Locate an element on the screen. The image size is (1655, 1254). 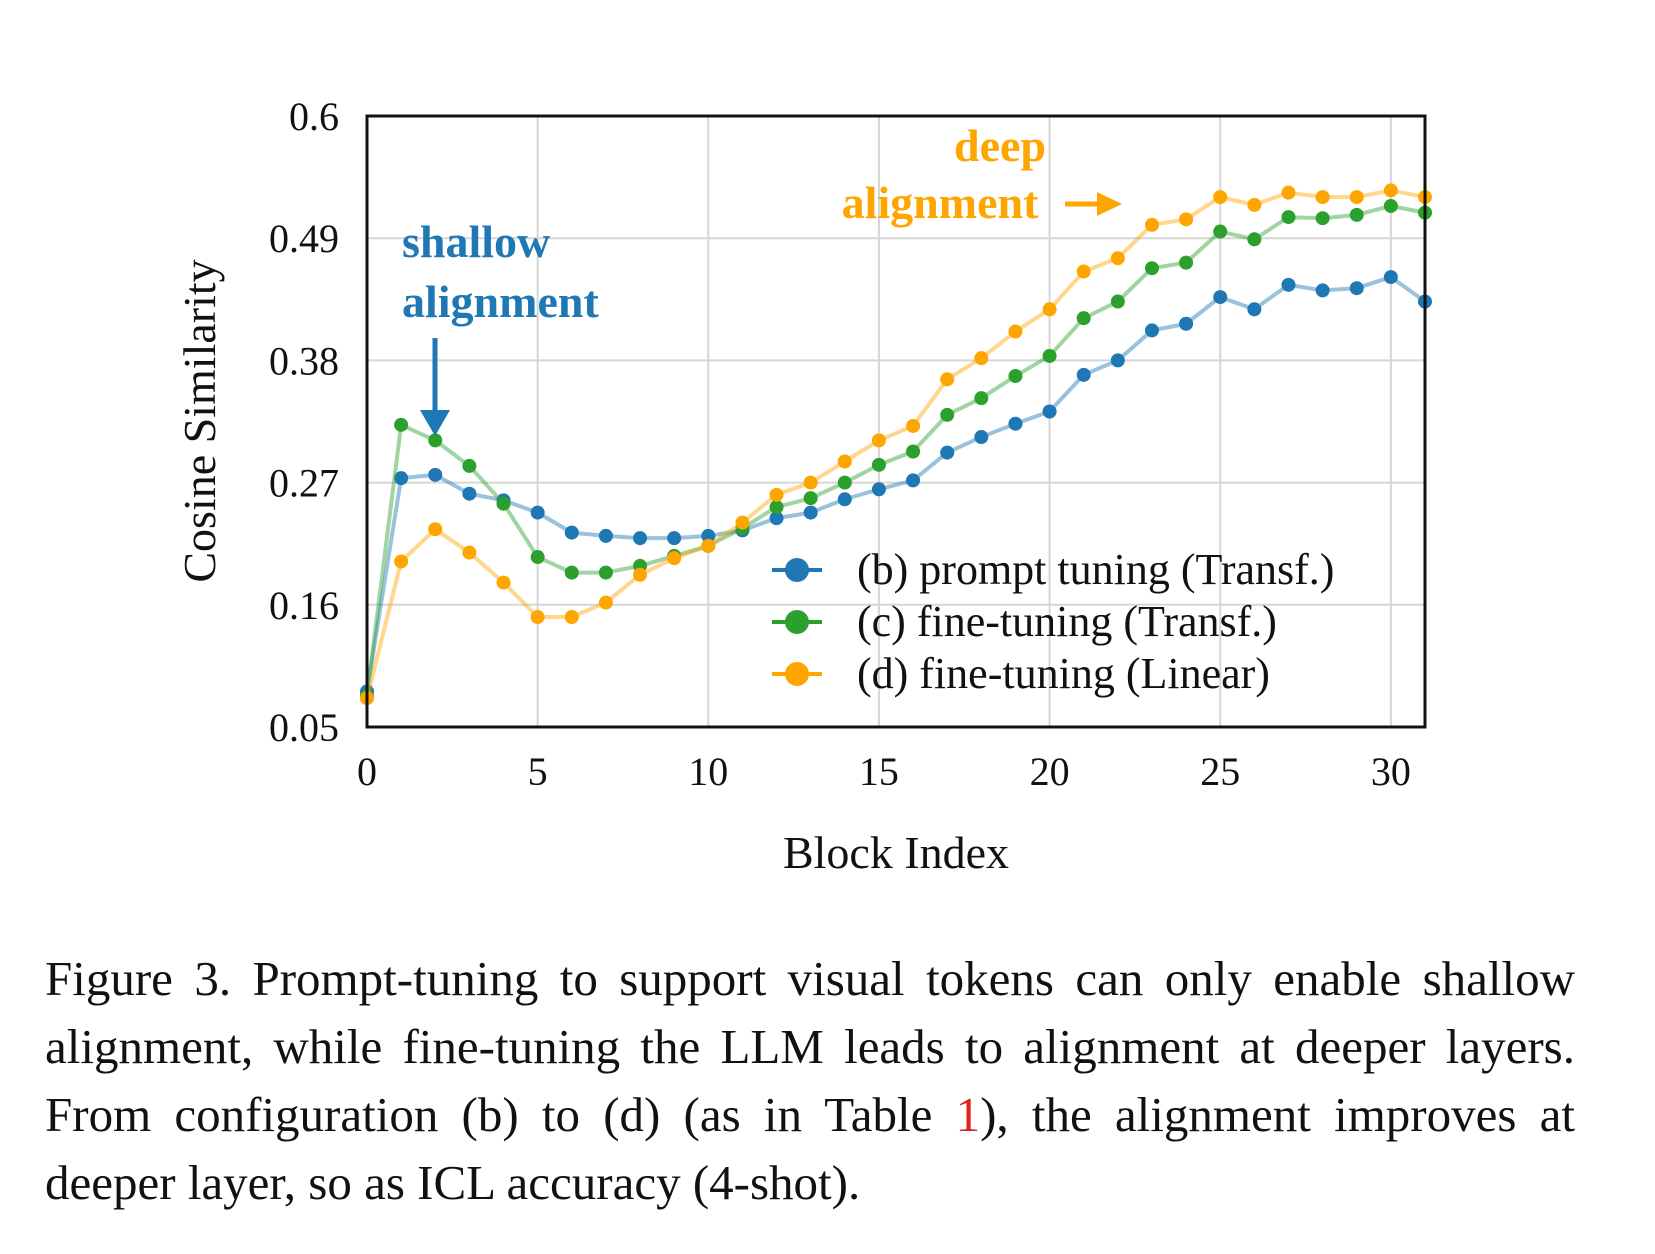
x-tick-label: 30 is located at coordinates (1391, 771).